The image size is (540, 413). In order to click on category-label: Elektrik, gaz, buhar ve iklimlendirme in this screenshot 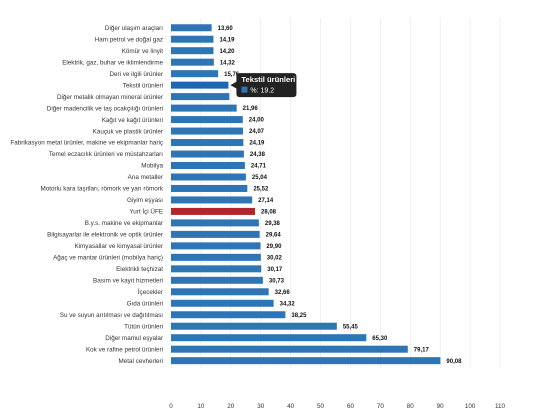, I will do `click(112, 62)`.